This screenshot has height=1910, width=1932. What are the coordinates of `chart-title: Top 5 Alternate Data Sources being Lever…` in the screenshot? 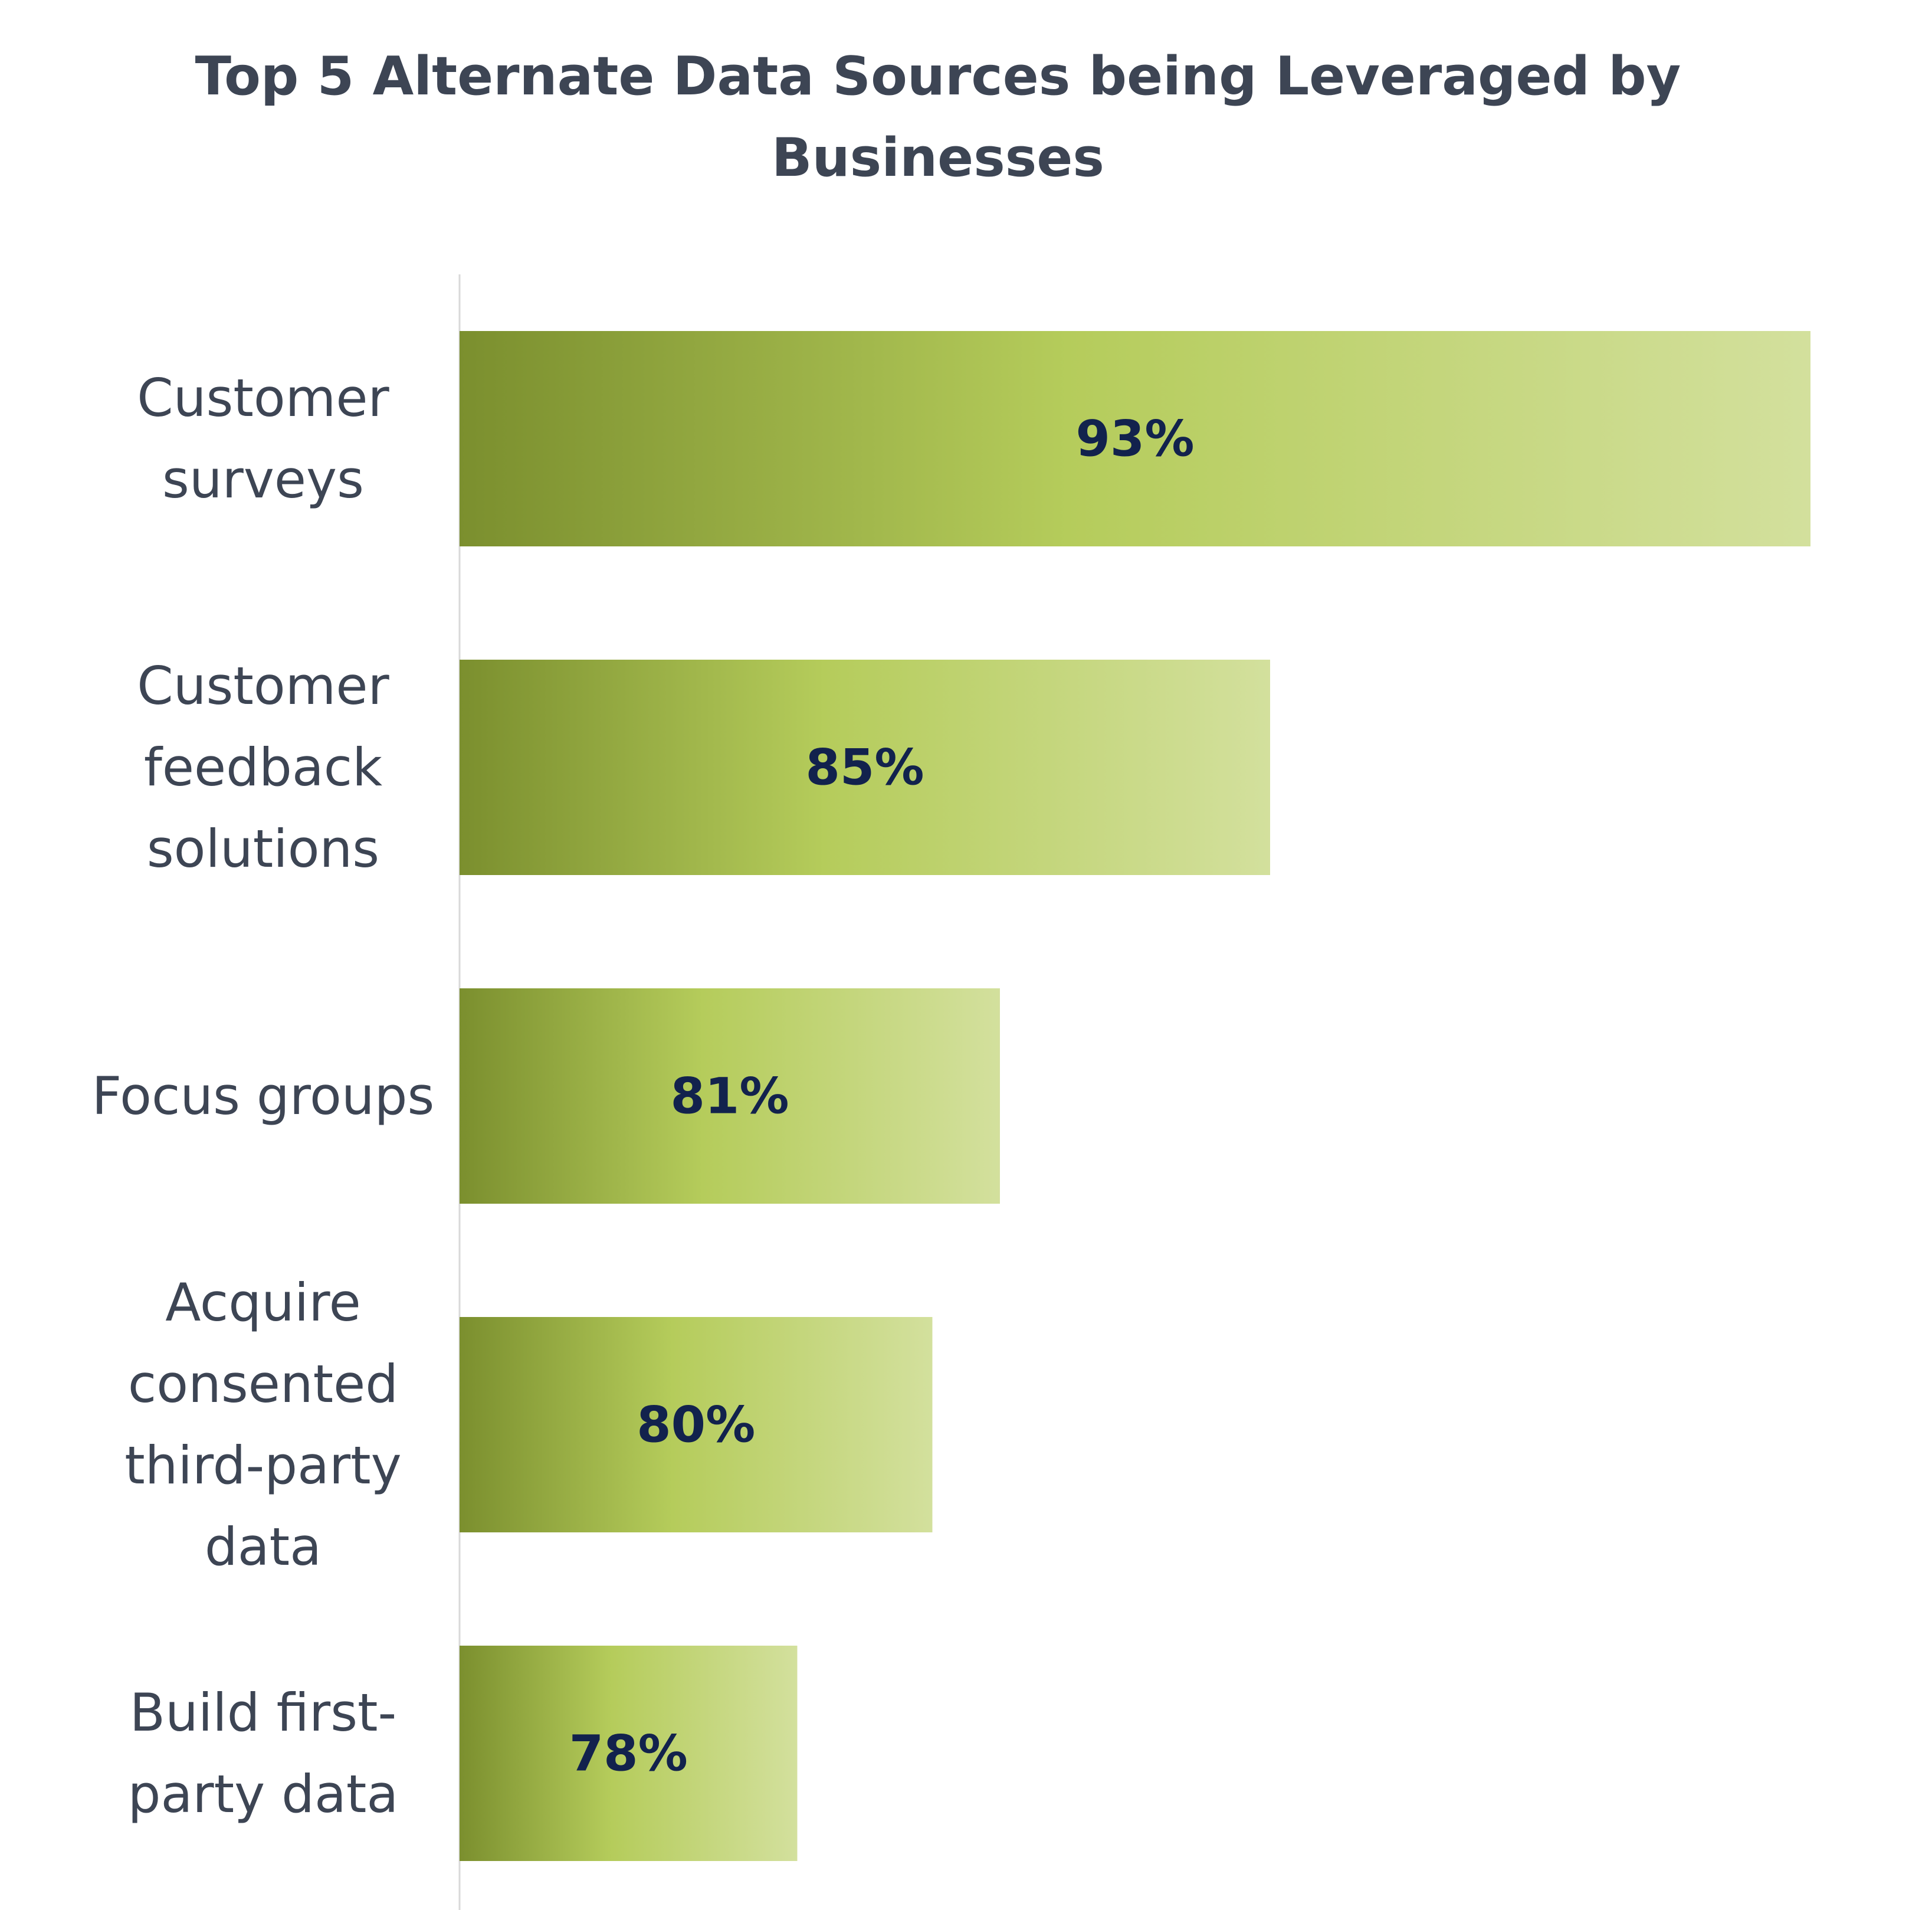 It's located at (938, 117).